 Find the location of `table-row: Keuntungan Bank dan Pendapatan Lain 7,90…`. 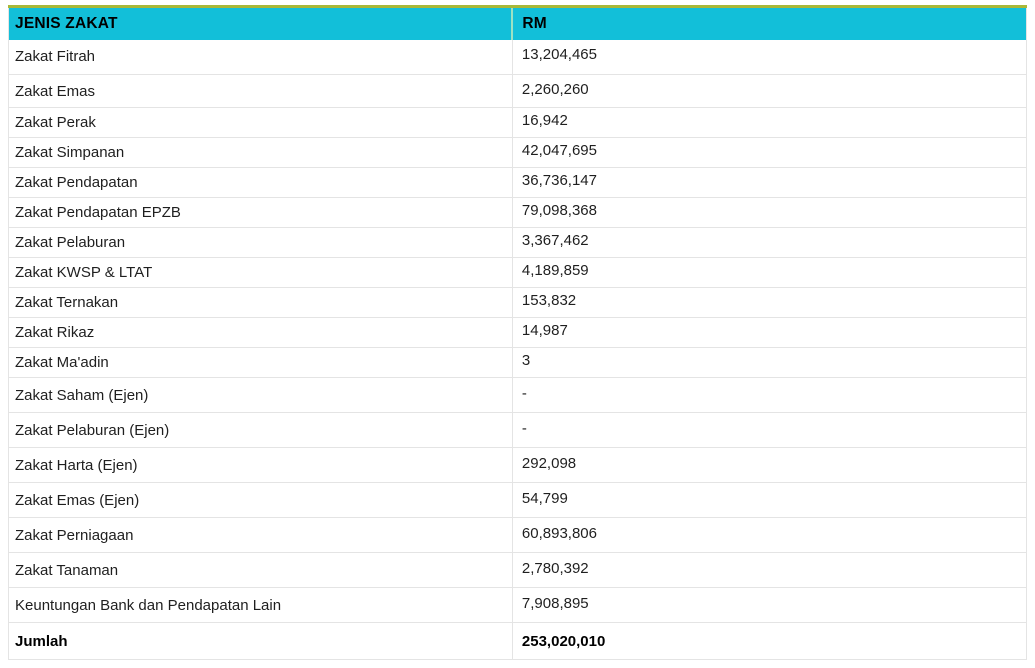

table-row: Keuntungan Bank dan Pendapatan Lain 7,90… is located at coordinates (517, 605).